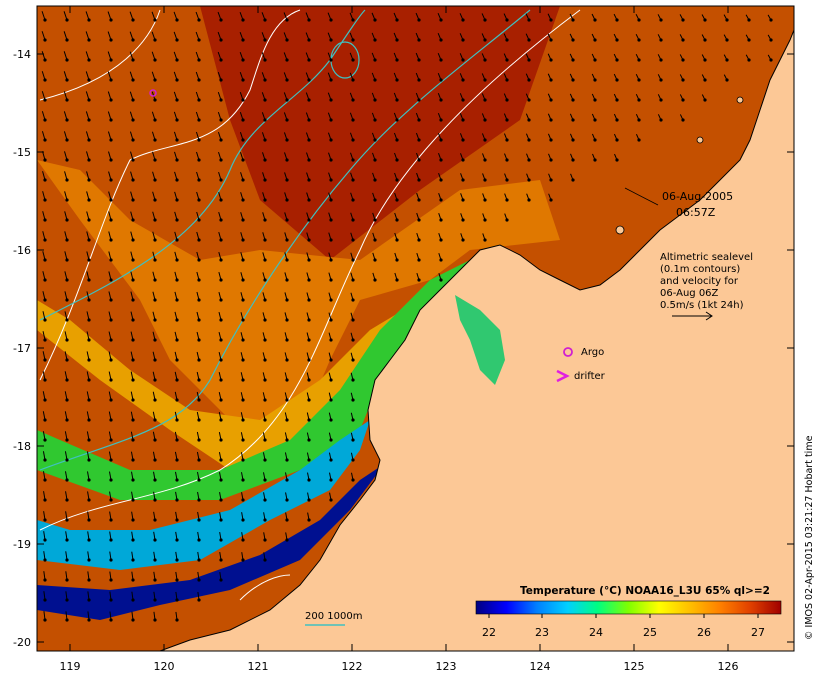  What do you see at coordinates (704, 632) in the screenshot?
I see `colorbar-tick-label: 26` at bounding box center [704, 632].